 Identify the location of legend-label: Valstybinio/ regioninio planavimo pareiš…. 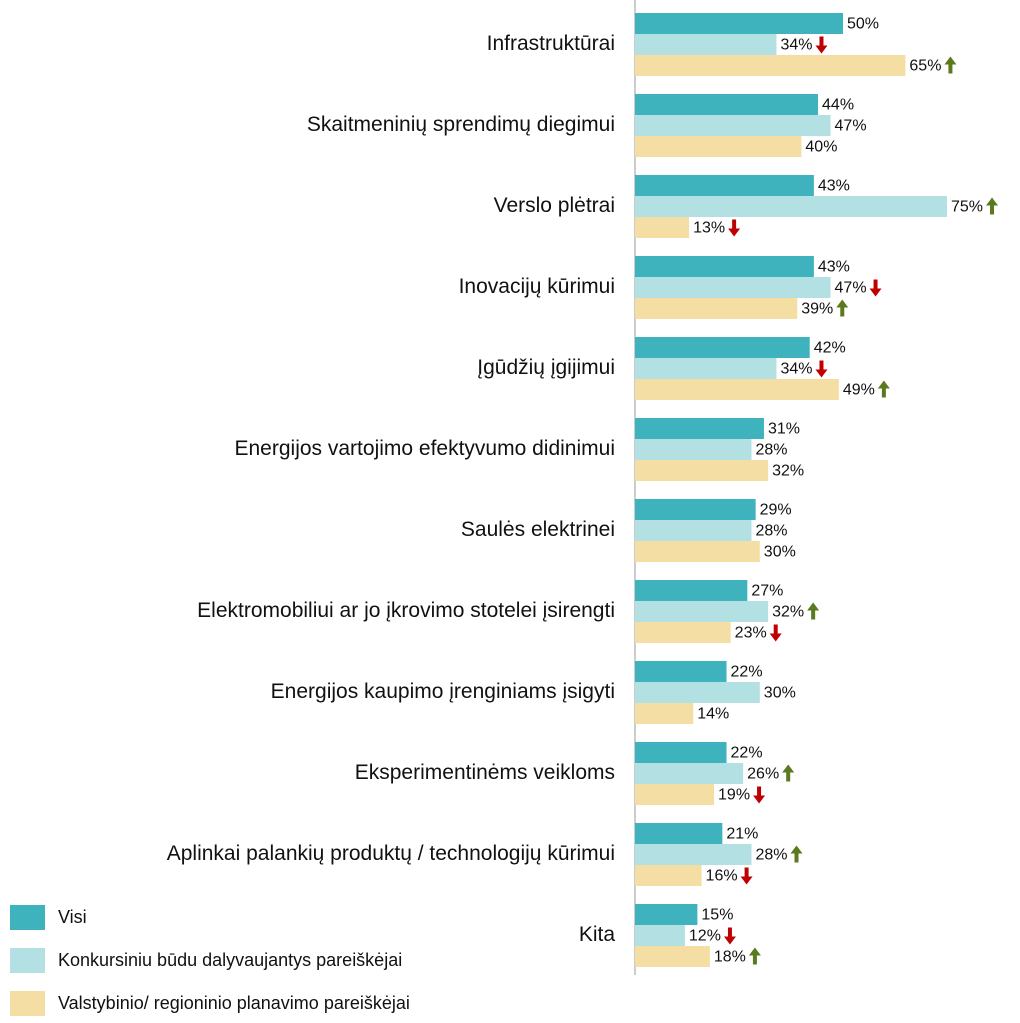
(234, 1003).